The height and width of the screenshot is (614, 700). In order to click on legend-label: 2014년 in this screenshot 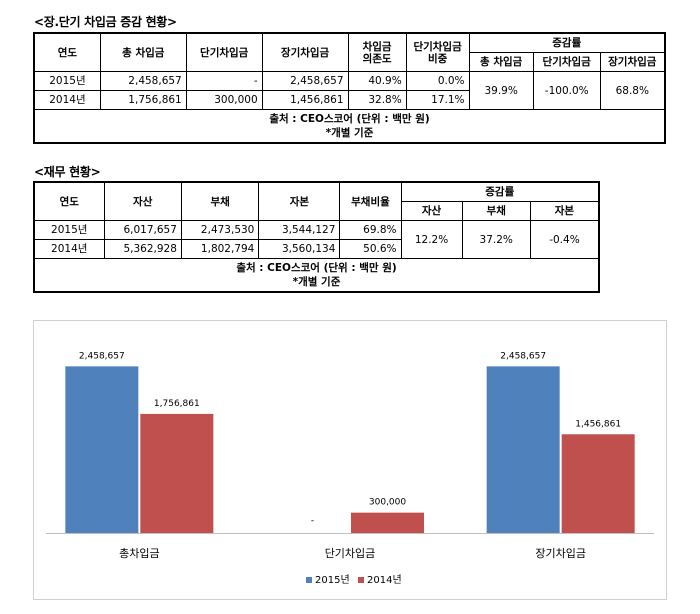, I will do `click(384, 580)`.